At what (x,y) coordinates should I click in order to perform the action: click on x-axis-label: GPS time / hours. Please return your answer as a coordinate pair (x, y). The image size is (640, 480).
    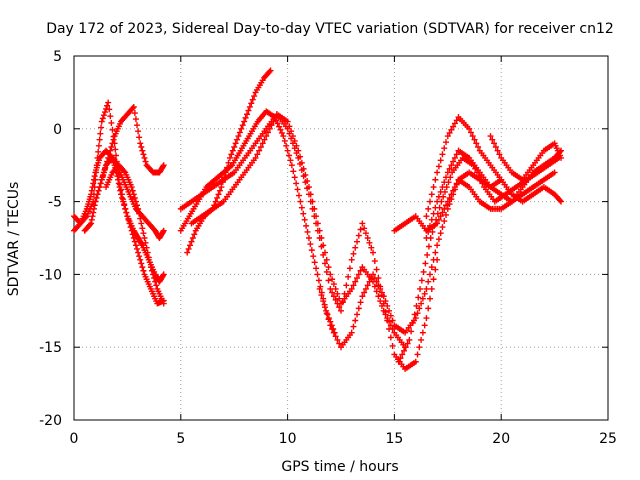
    Looking at the image, I should click on (339, 467).